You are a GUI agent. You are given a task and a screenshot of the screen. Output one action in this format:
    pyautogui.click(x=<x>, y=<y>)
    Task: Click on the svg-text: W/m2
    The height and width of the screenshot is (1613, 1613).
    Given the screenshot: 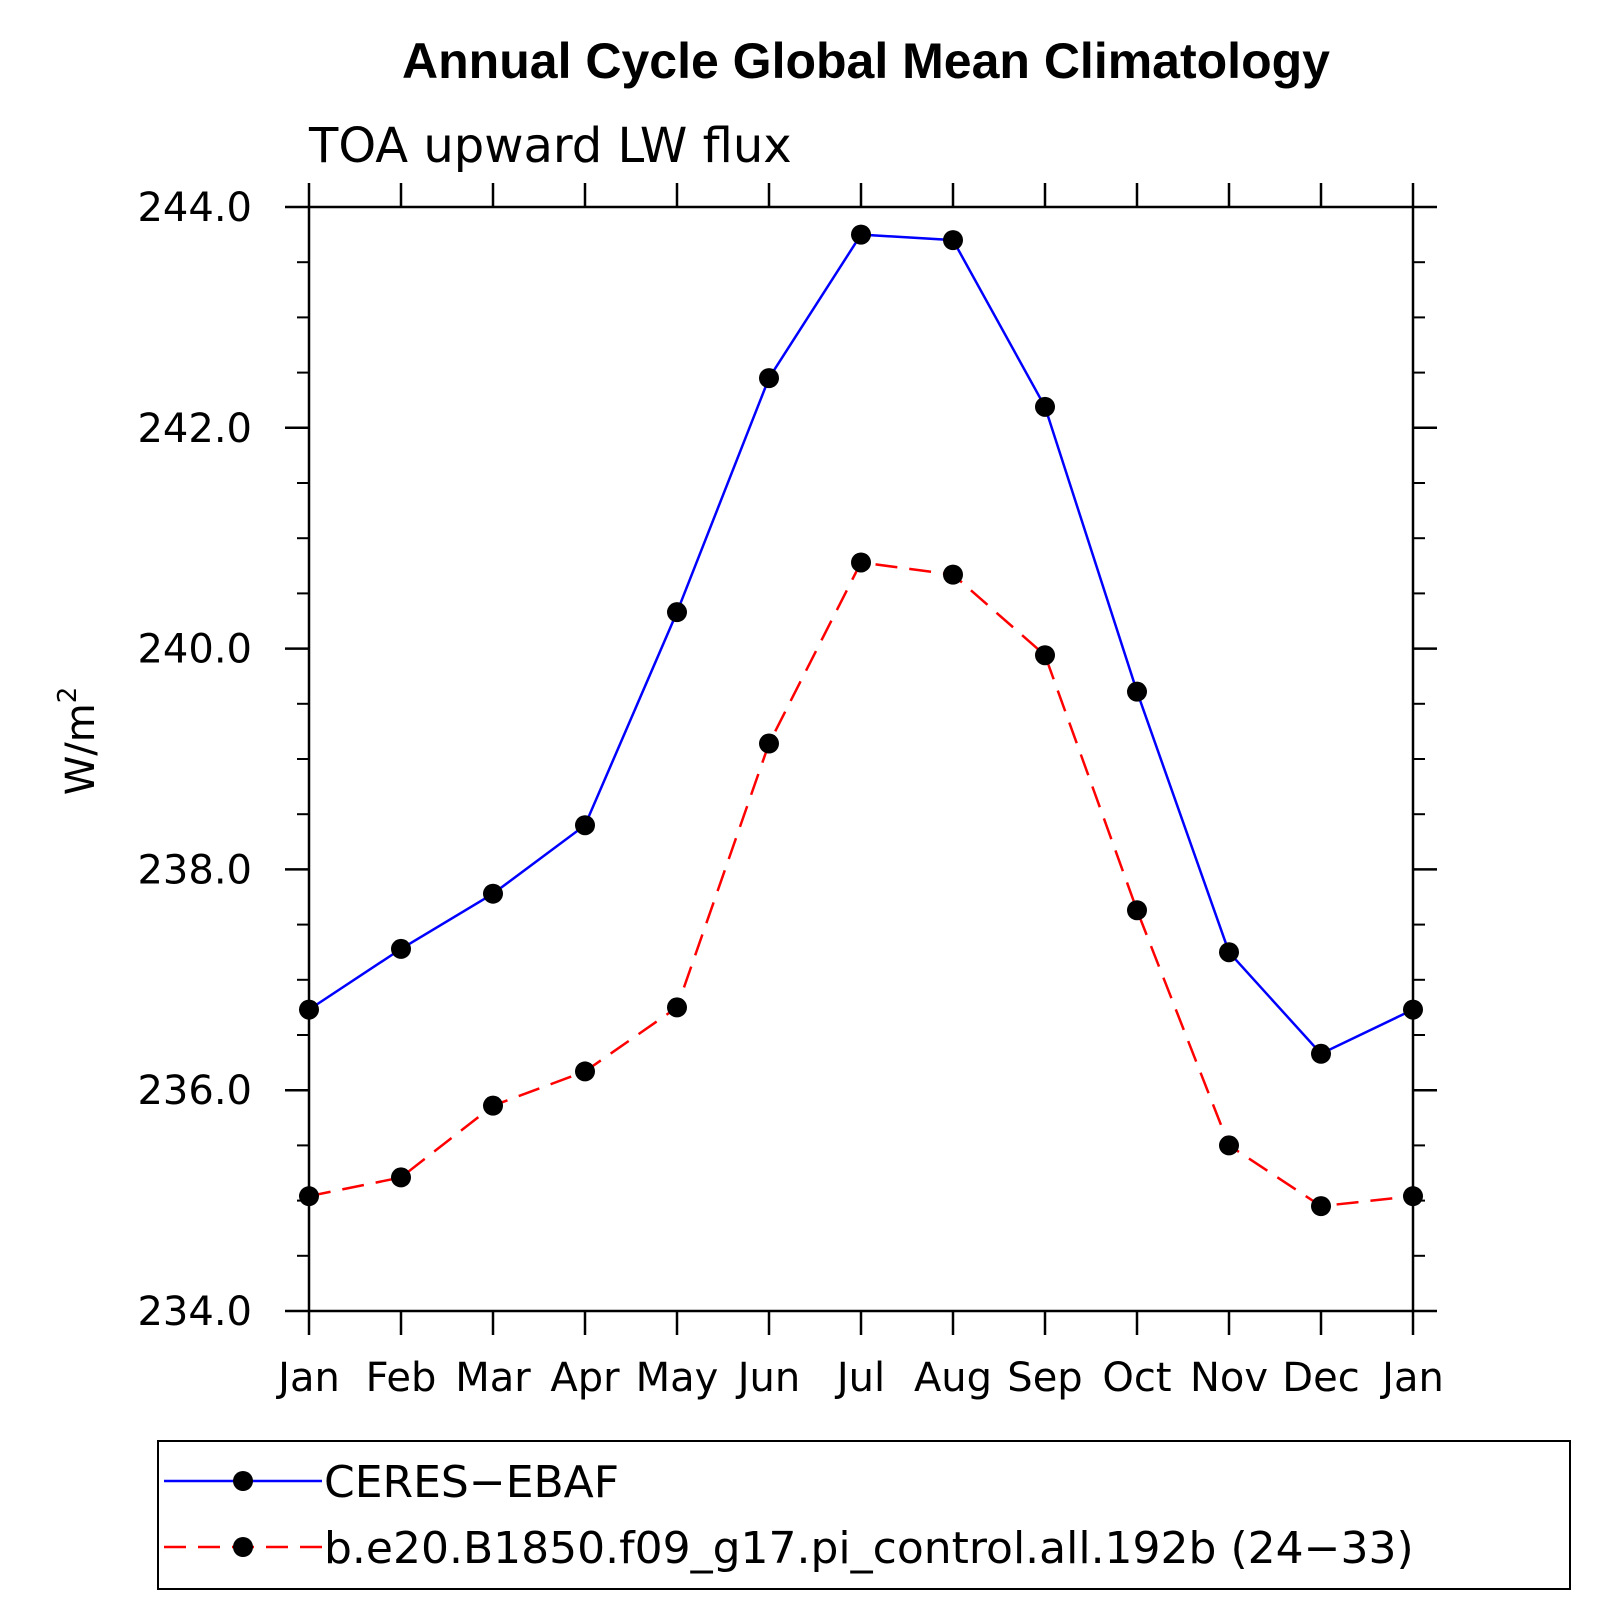 What is the action you would take?
    pyautogui.click(x=78, y=741)
    